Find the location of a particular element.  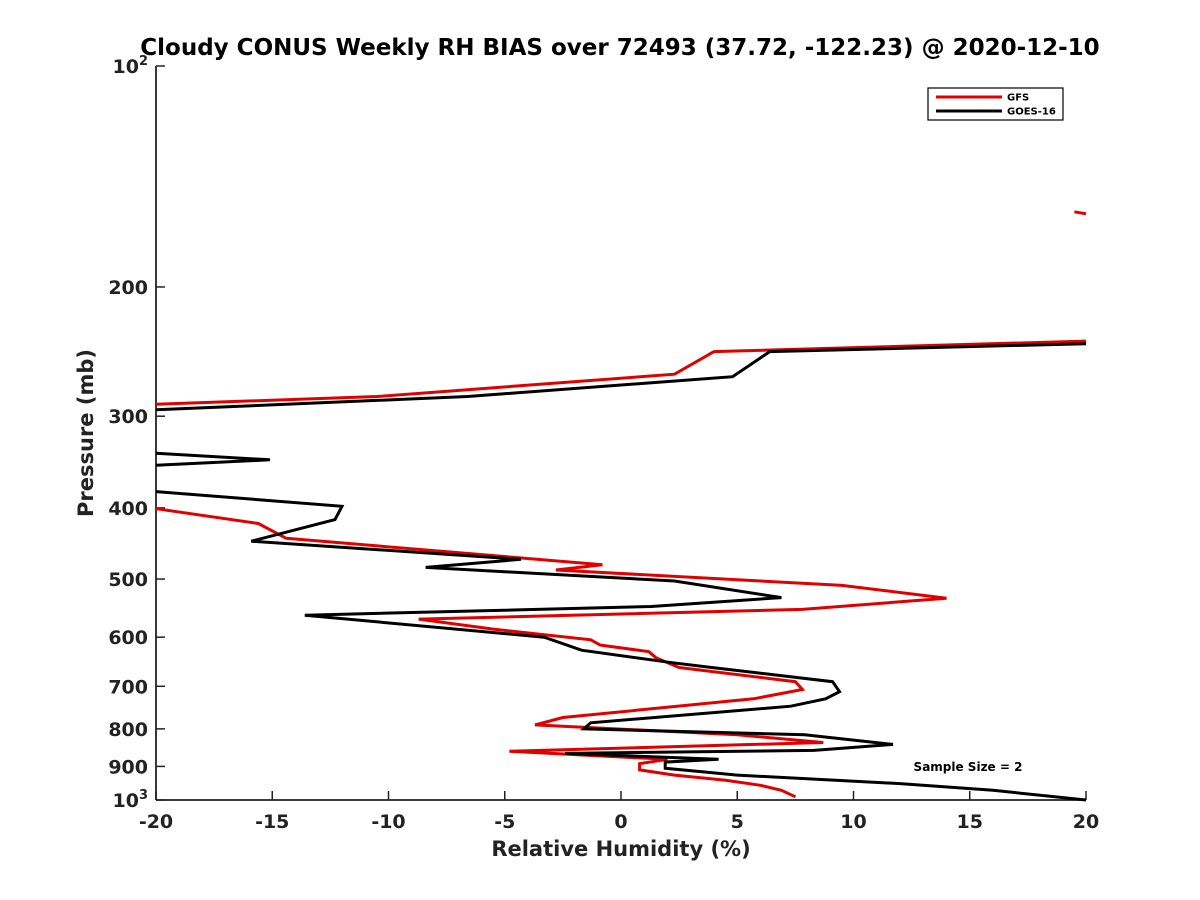

x-tick-label: 20 is located at coordinates (1086, 822).